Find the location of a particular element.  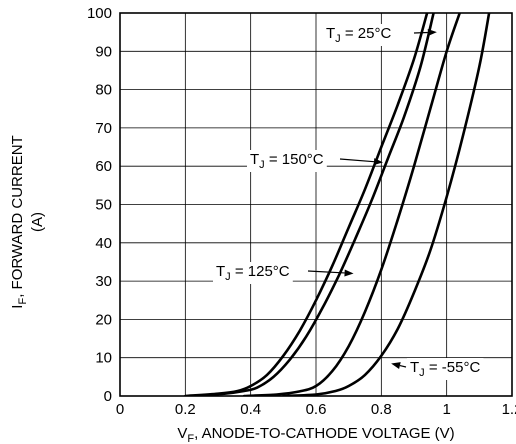

annotation-tj125c: TJ = 125°C is located at coordinates (283, 273).